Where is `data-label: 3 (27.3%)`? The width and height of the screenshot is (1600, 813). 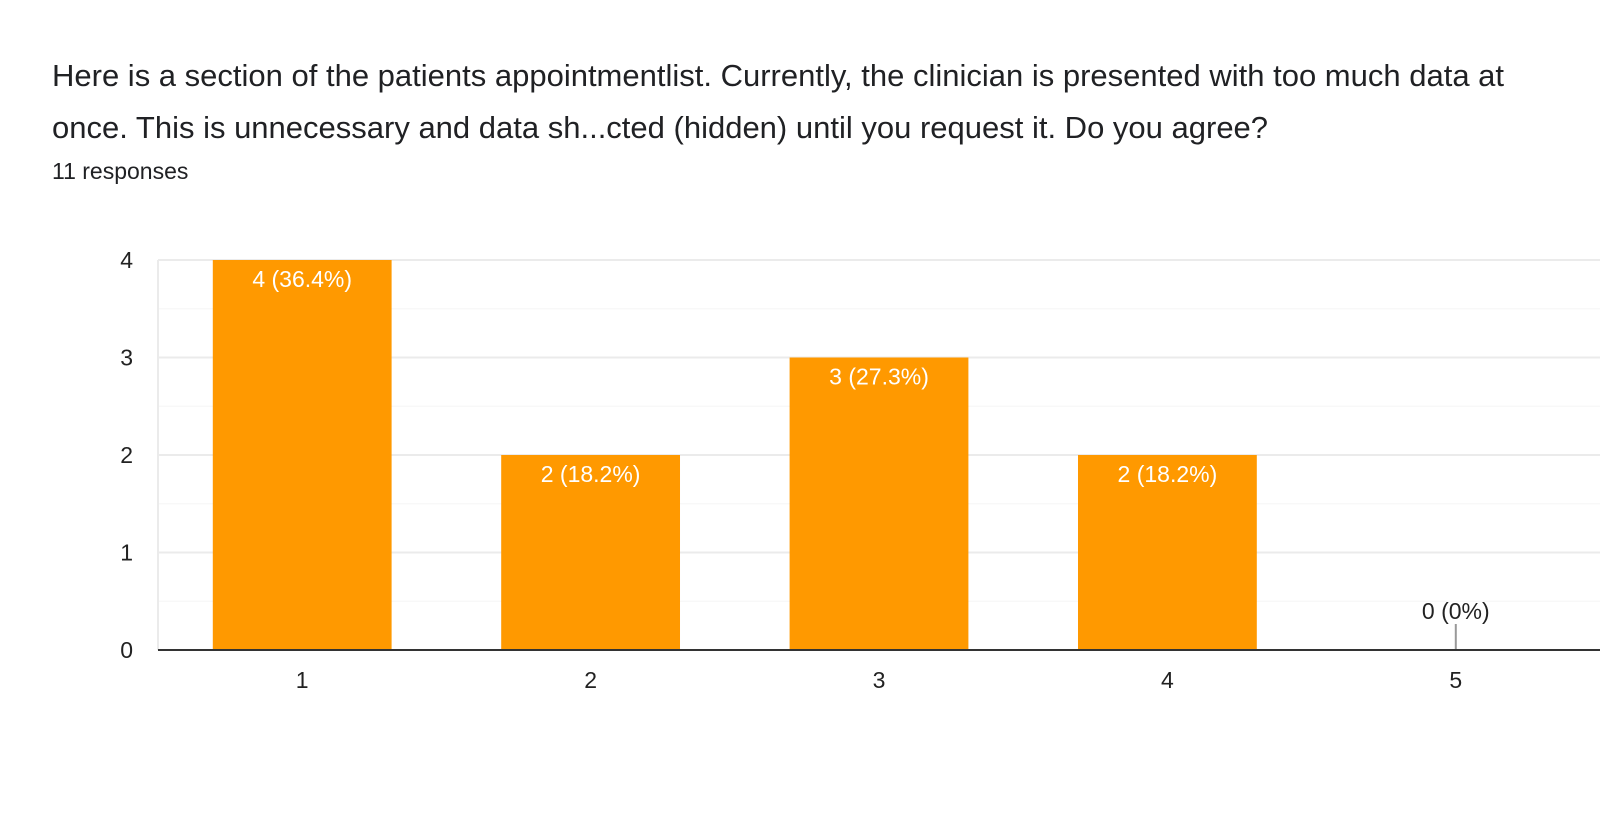 data-label: 3 (27.3%) is located at coordinates (879, 377).